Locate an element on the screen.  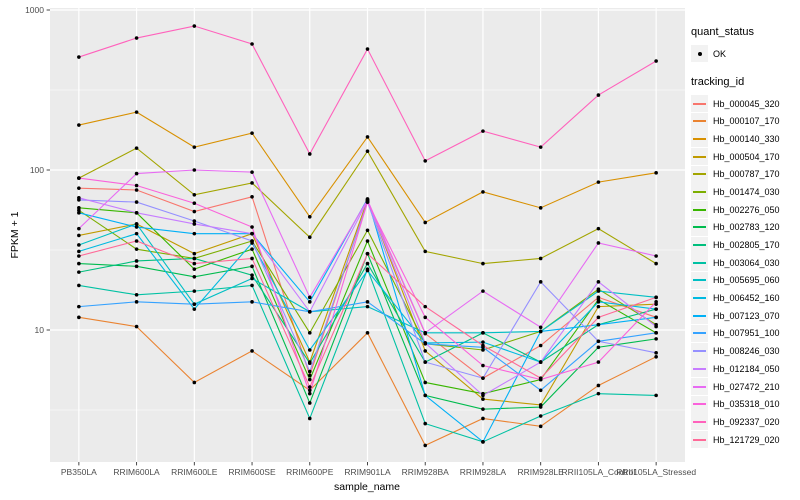
legend-item-Hb_002783_120: Hb_002783_120 is located at coordinates (745, 227).